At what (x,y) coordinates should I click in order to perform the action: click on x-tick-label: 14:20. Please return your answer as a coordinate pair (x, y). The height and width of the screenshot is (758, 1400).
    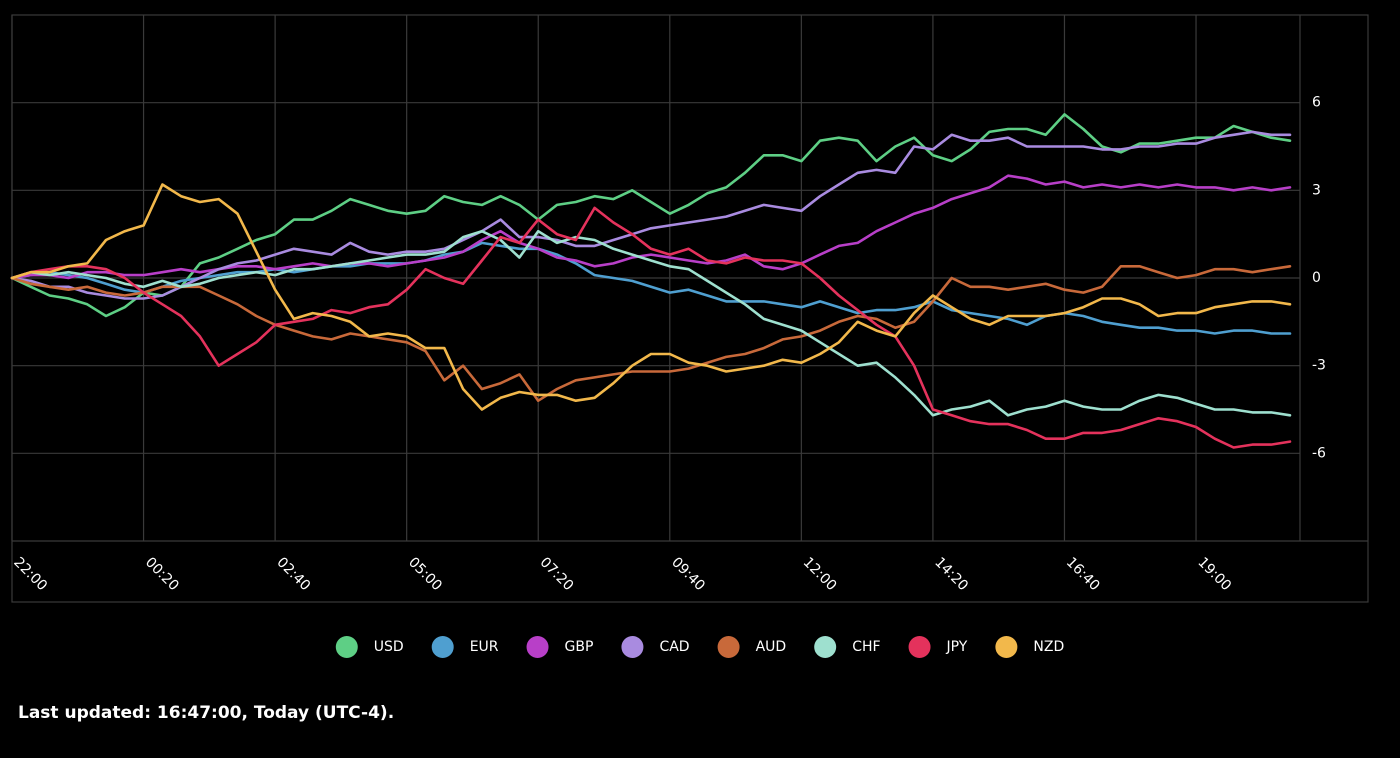
    Looking at the image, I should click on (951, 574).